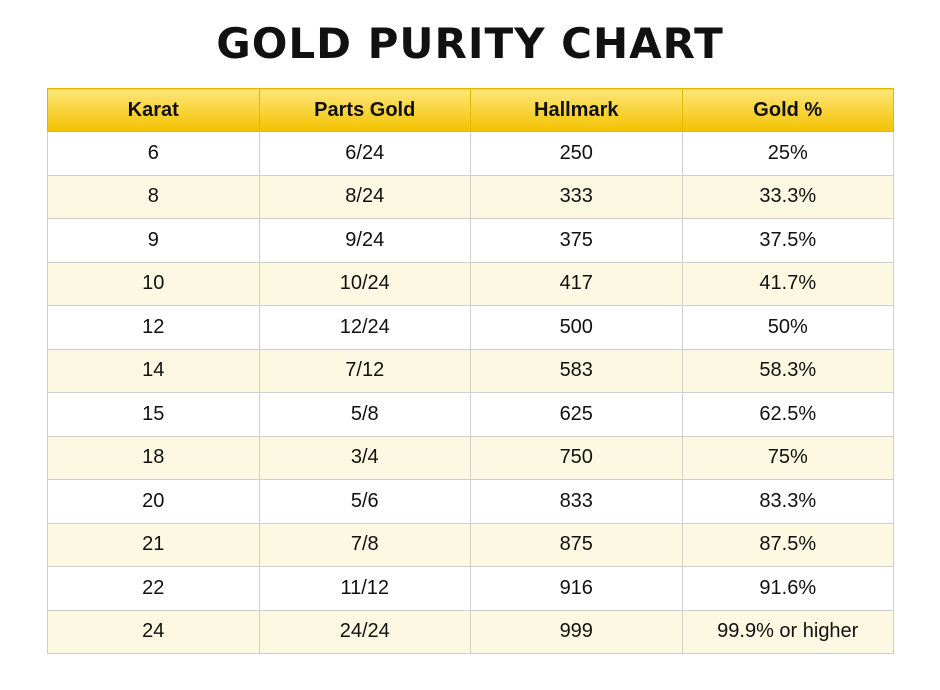 The width and height of the screenshot is (940, 690). What do you see at coordinates (153, 501) in the screenshot?
I see `table-cell: 20` at bounding box center [153, 501].